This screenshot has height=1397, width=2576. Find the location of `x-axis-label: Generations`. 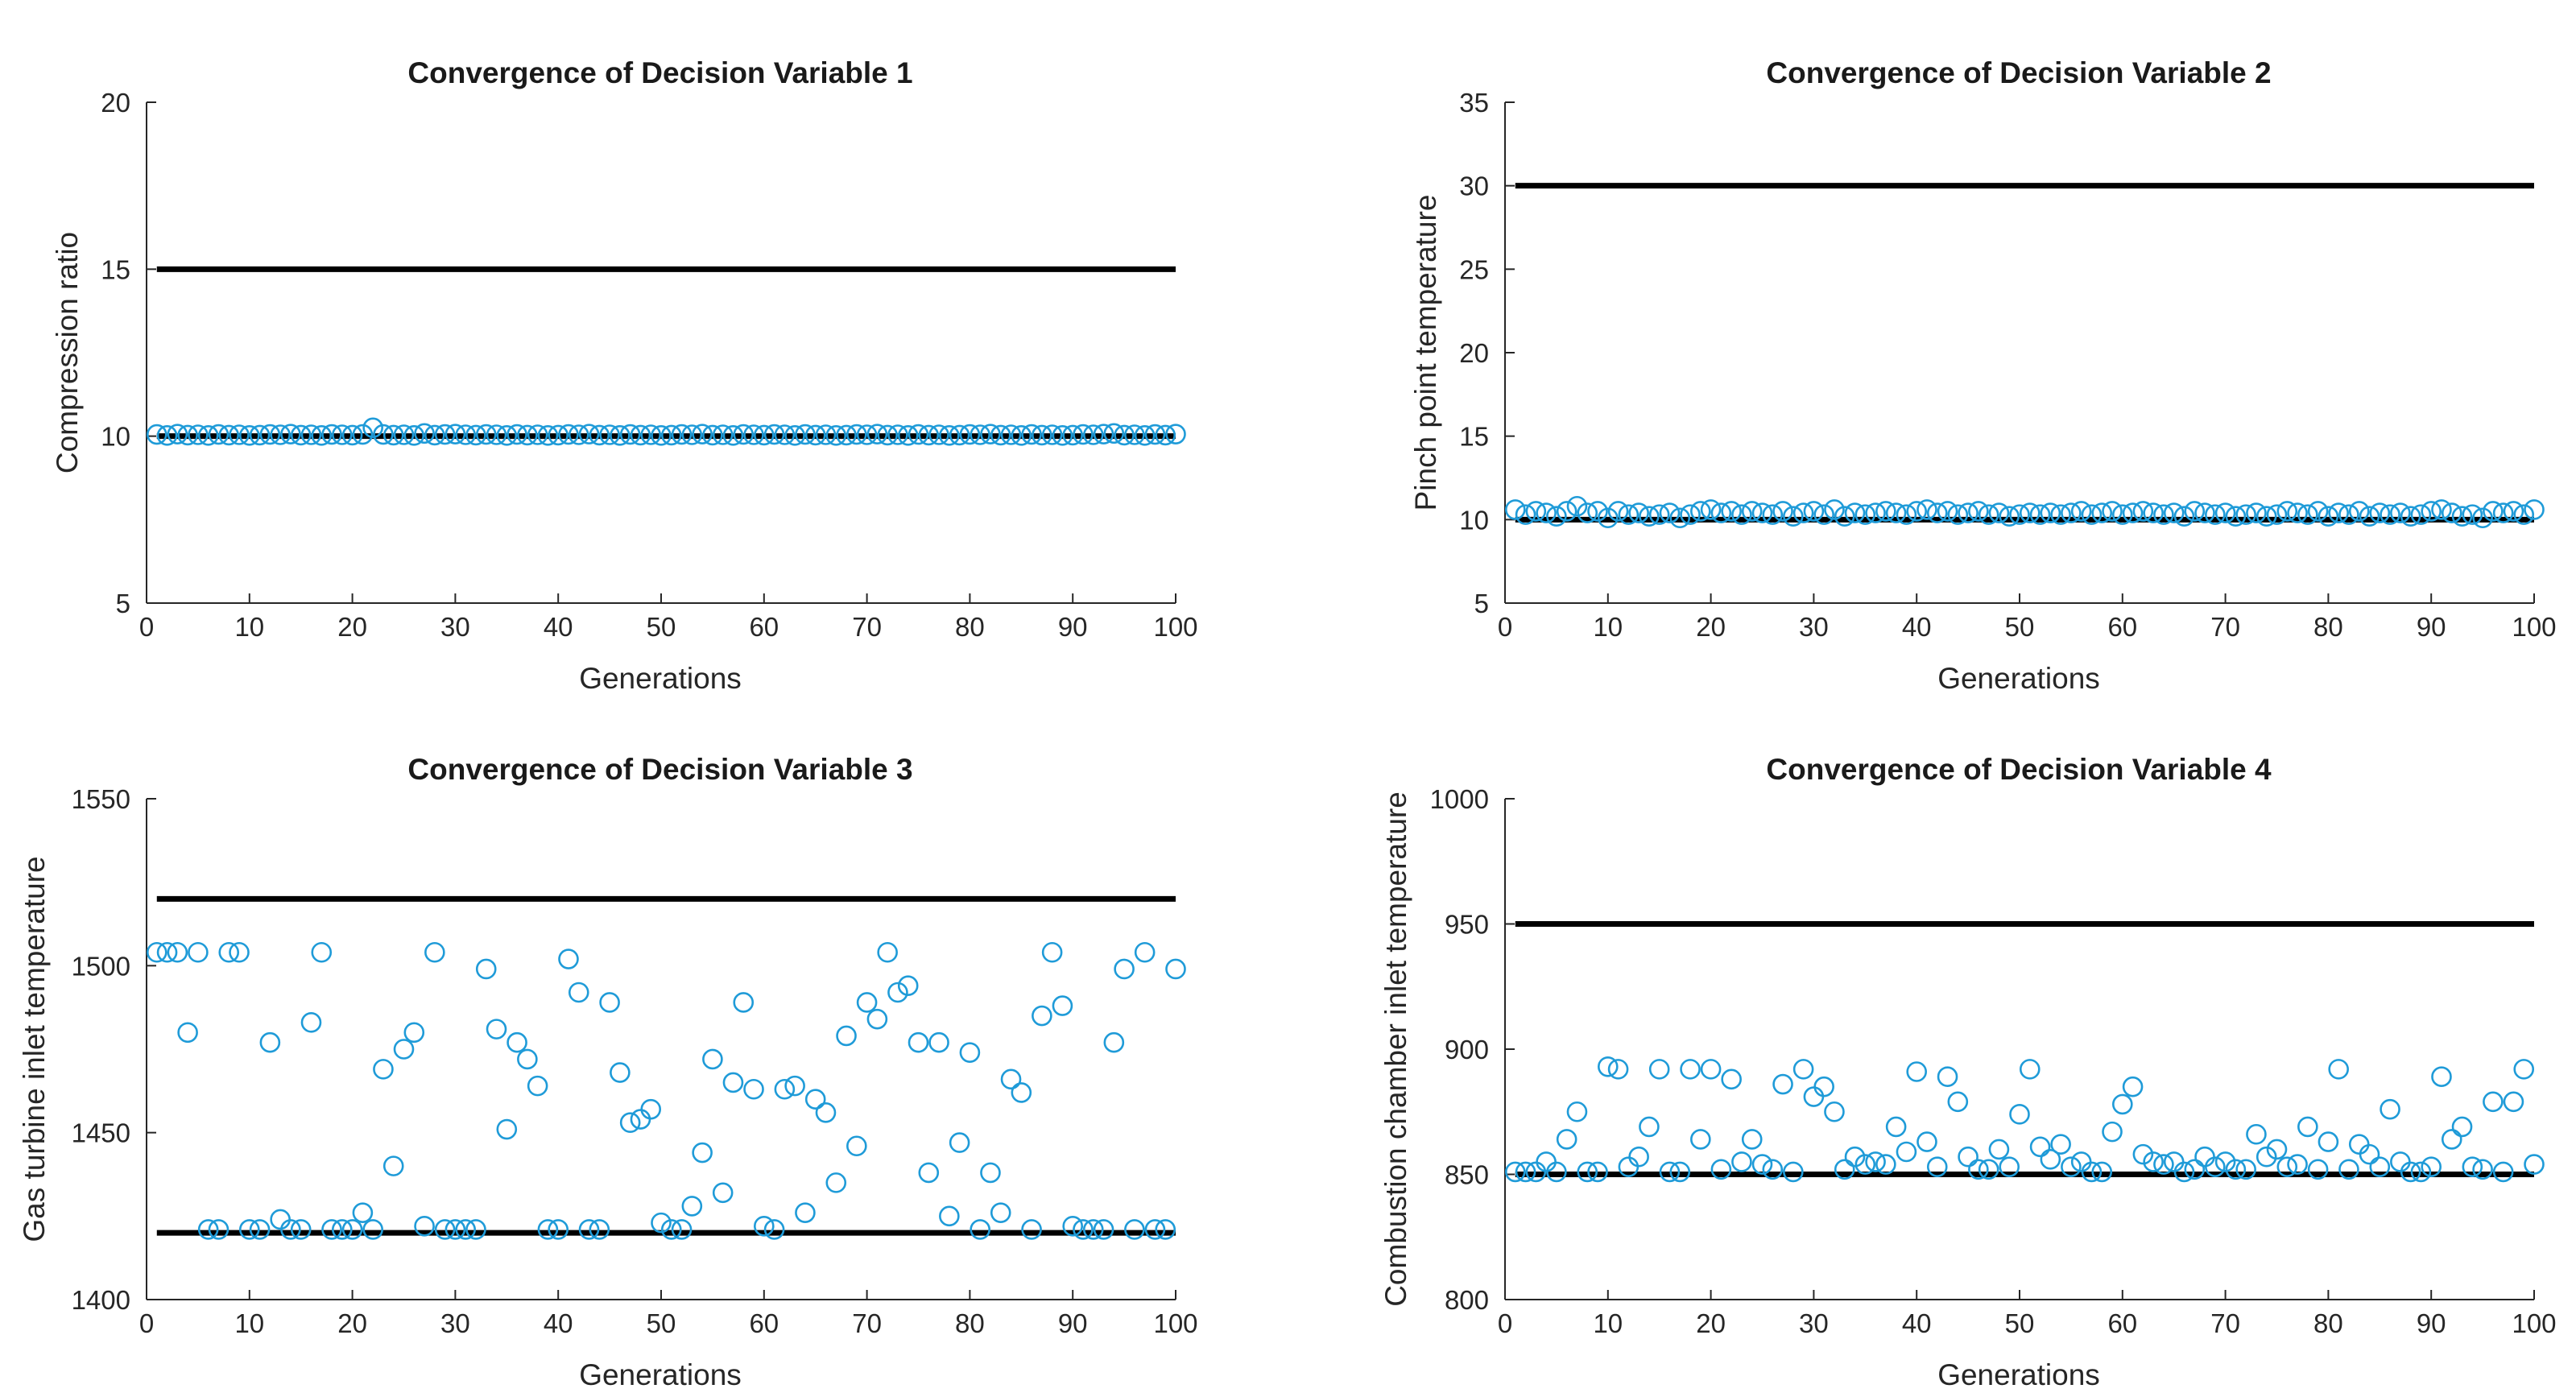

x-axis-label: Generations is located at coordinates (660, 678).